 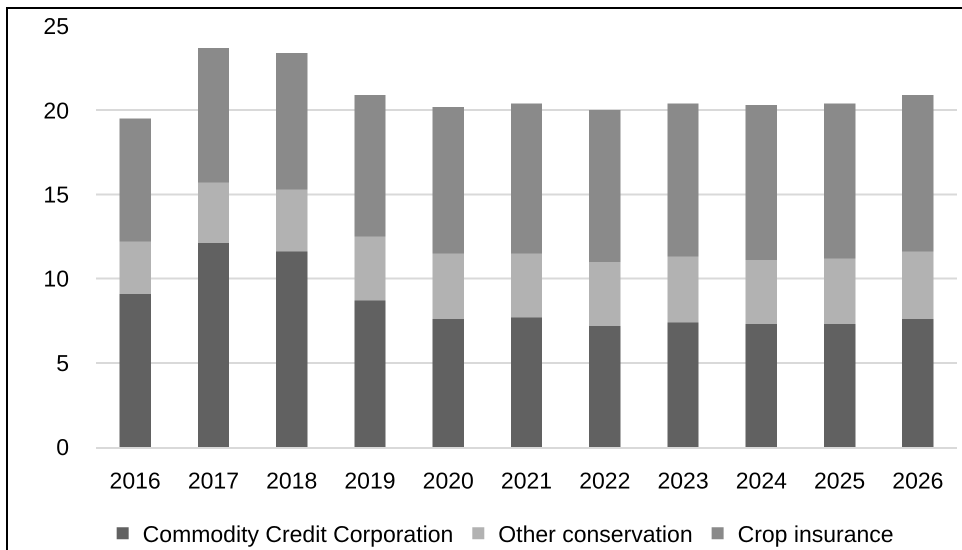 What do you see at coordinates (526, 480) in the screenshot?
I see `x-tick-label: 2021` at bounding box center [526, 480].